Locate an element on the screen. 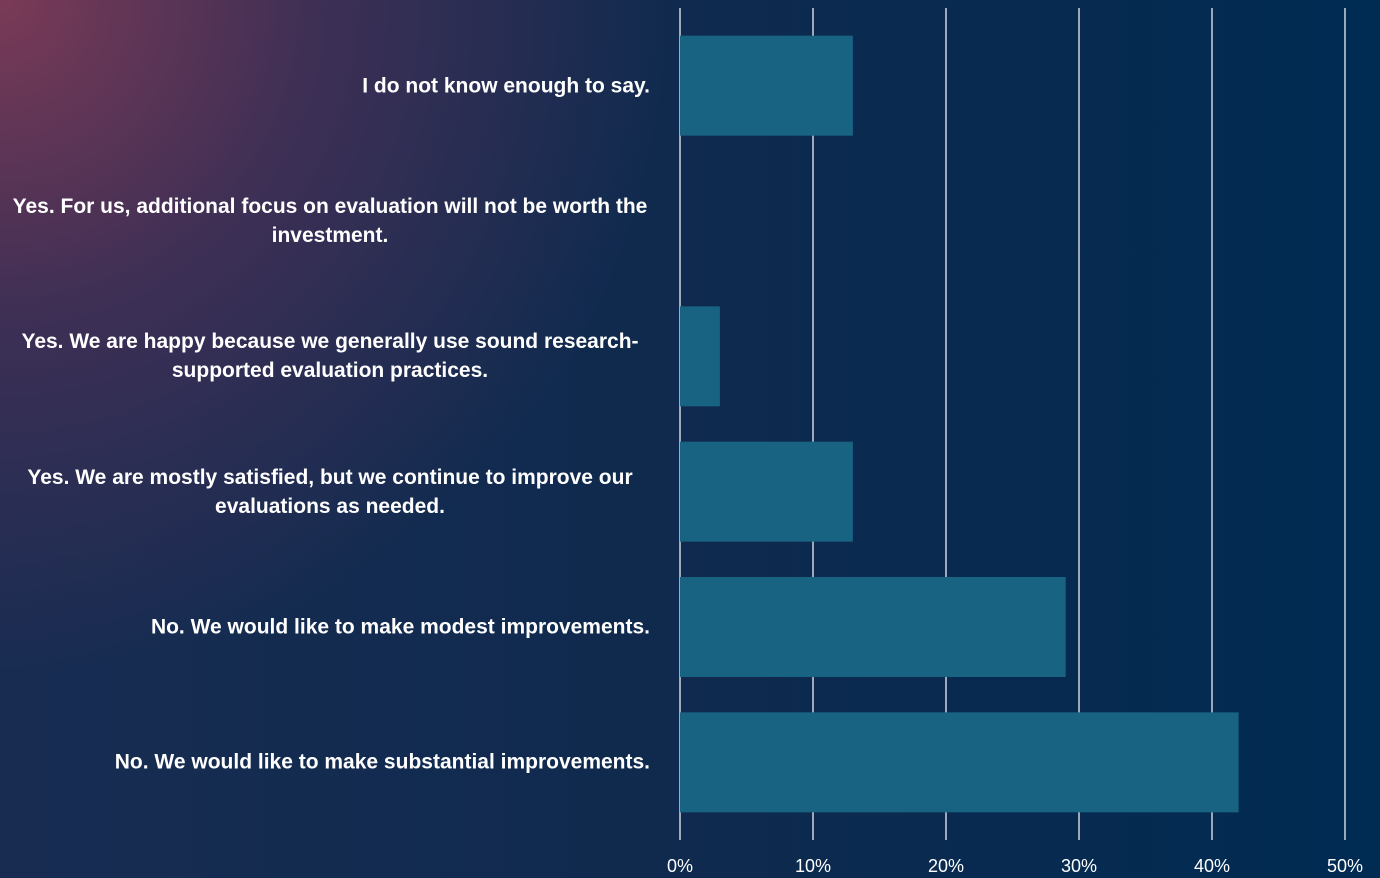 The width and height of the screenshot is (1380, 878). x-tick-label: 20% is located at coordinates (946, 866).